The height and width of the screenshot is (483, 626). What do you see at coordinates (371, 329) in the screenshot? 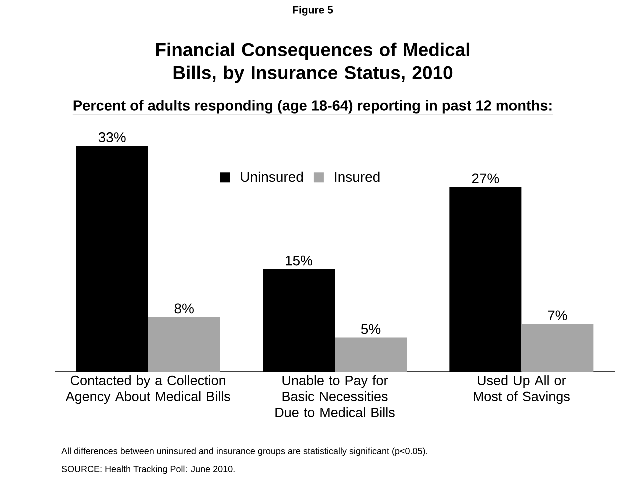
I see `data-label: 5%` at bounding box center [371, 329].